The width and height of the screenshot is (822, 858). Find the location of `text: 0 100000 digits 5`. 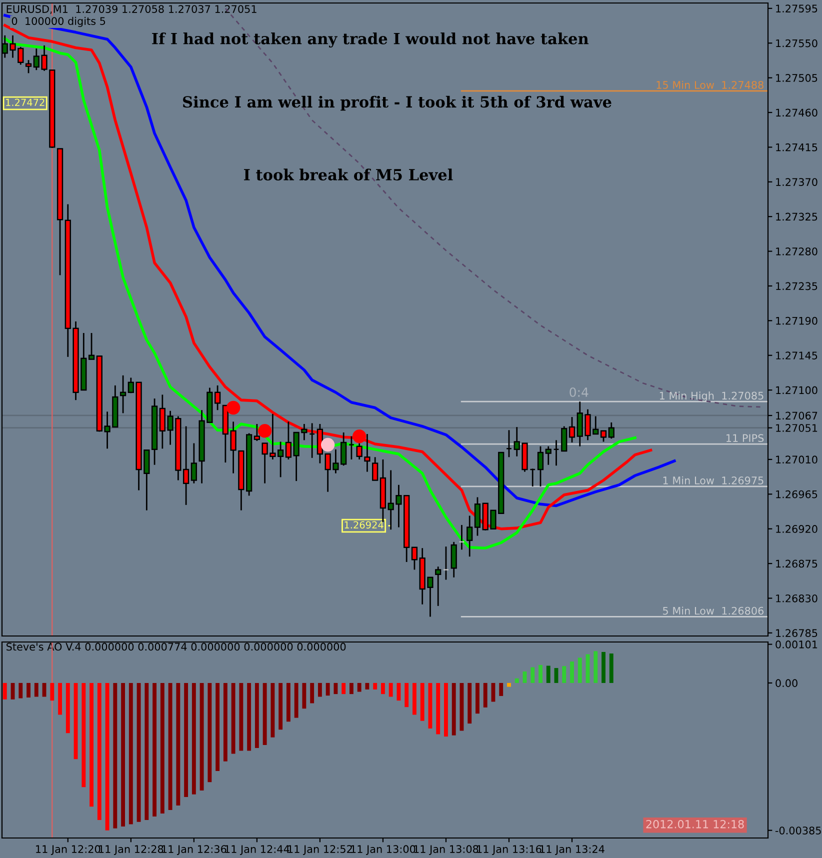

text: 0 100000 digits 5 is located at coordinates (59, 22).